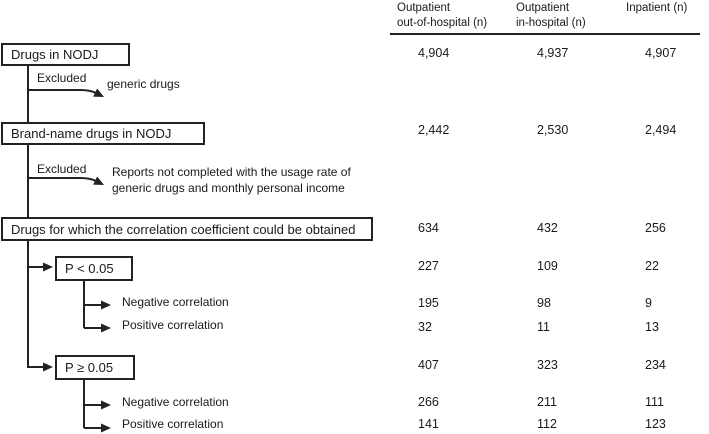 This screenshot has height=434, width=709. I want to click on value-cell: 227, so click(428, 266).